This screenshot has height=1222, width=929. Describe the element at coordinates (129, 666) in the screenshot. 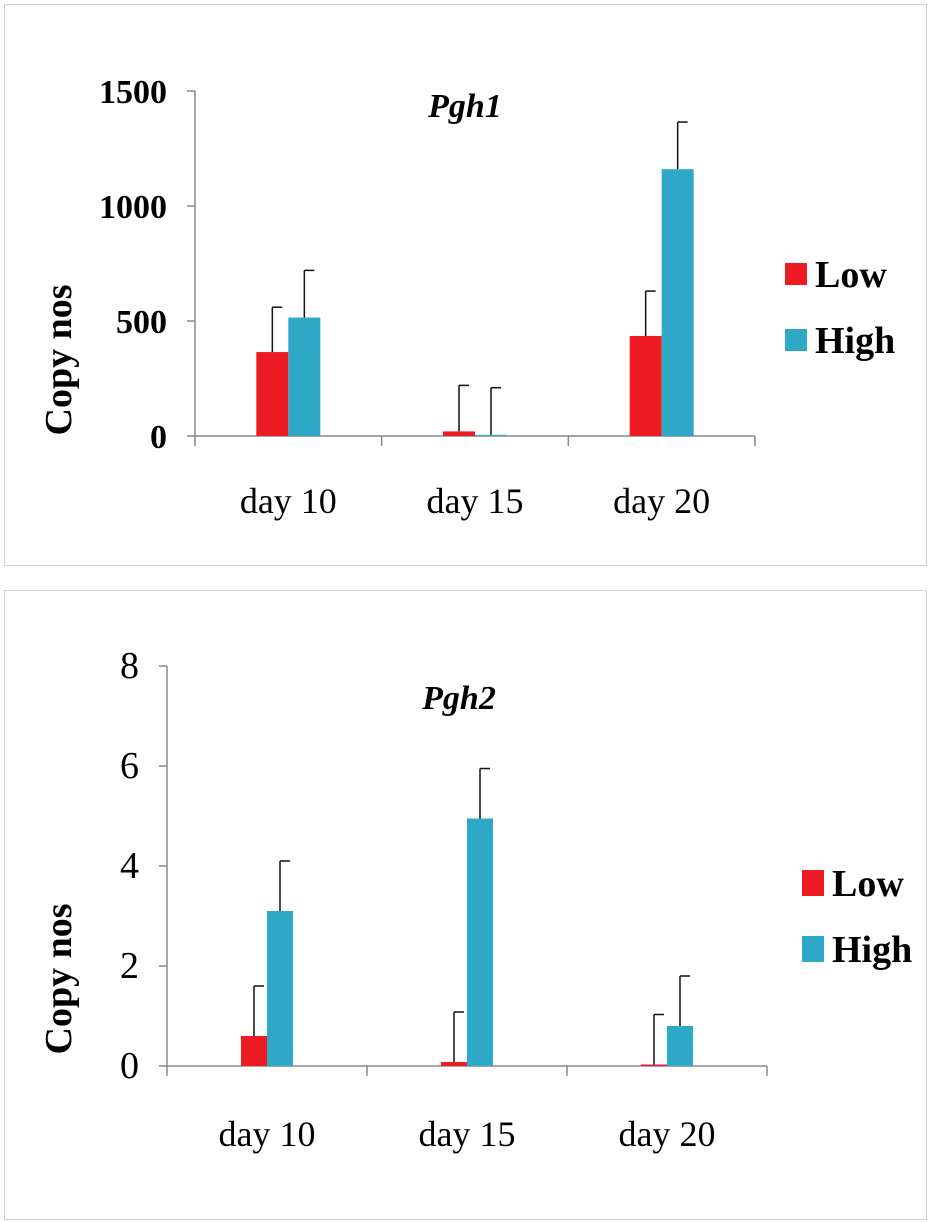

I see `y-tick-label: 8` at that location.